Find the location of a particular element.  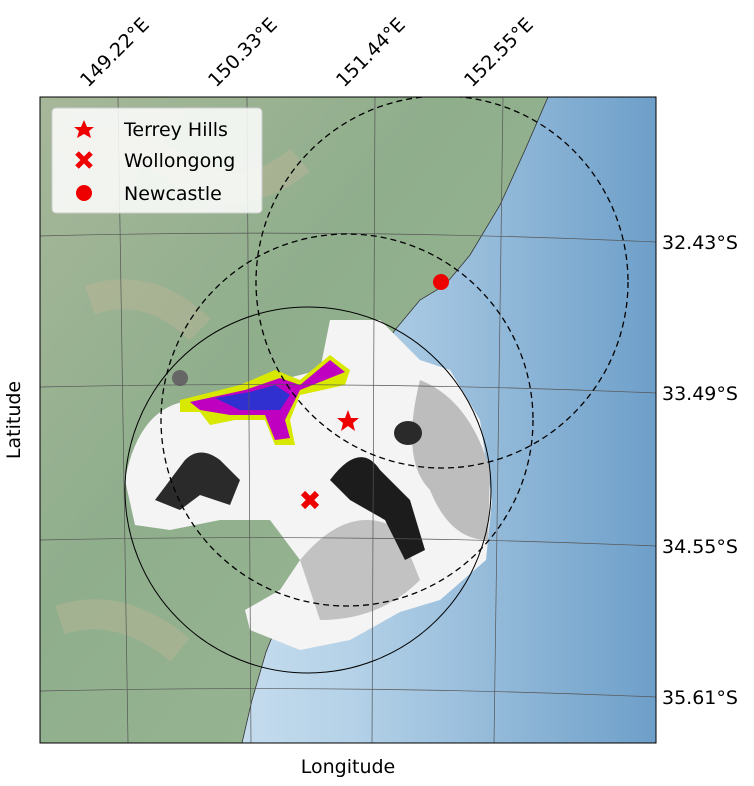

y-axis-label: Latitude is located at coordinates (14, 420).